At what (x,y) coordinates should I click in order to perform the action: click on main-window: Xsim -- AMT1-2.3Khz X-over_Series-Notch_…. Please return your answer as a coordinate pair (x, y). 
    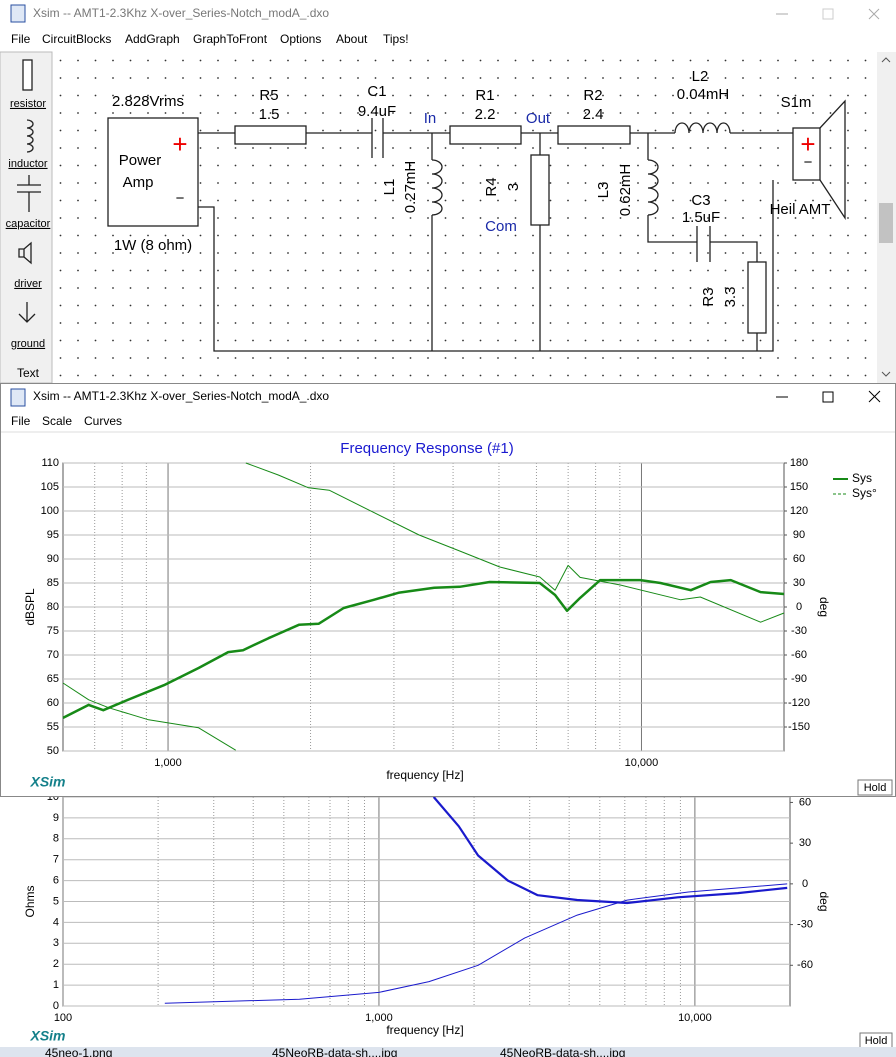
    Looking at the image, I should click on (448, 26).